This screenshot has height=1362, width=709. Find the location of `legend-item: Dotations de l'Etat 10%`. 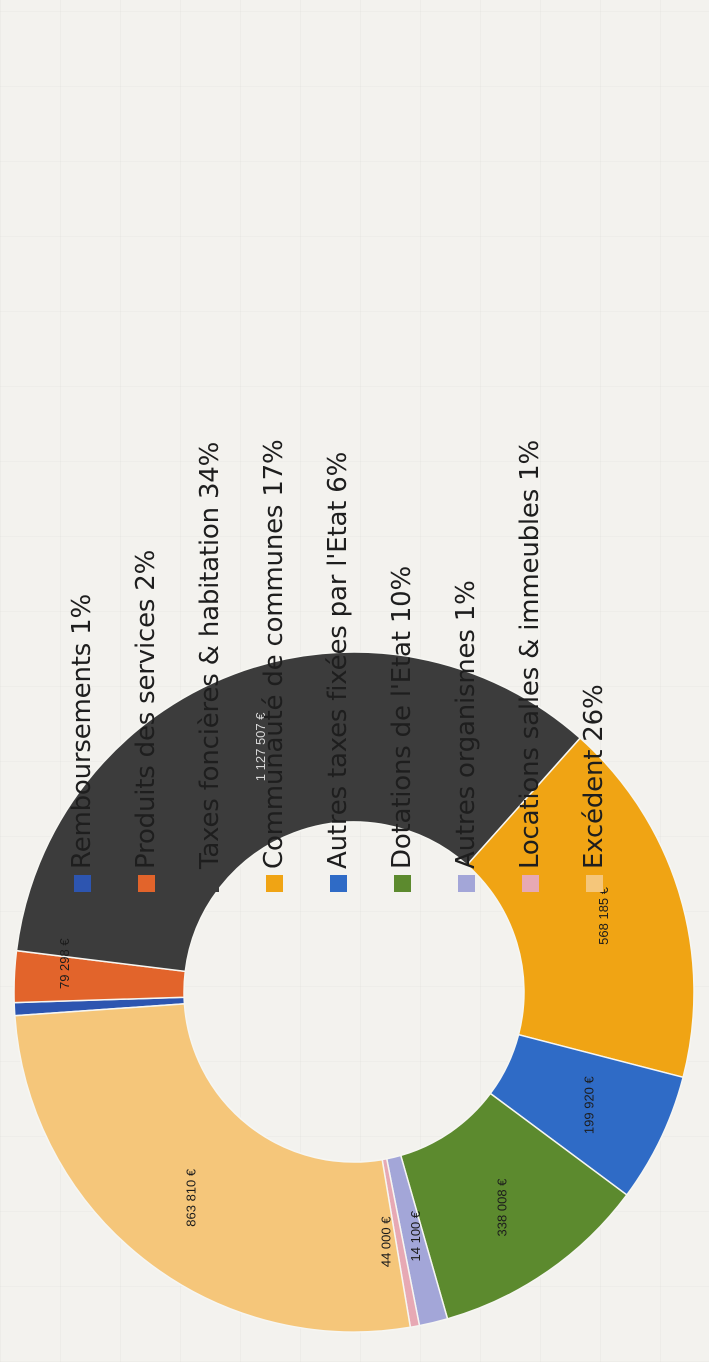

legend-item: Dotations de l'Etat 10% is located at coordinates (402, 729).